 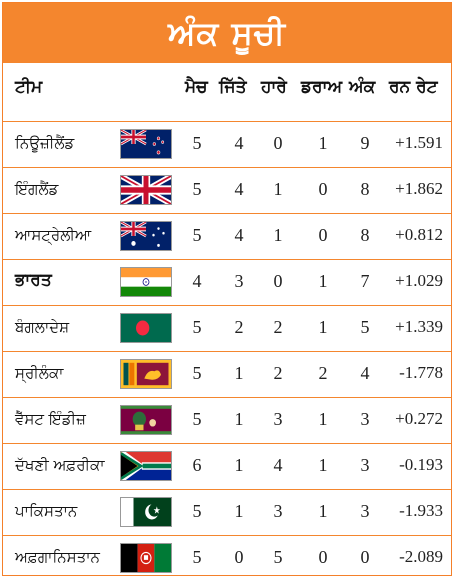 I want to click on new-zealand-flag-icon, so click(x=146, y=144).